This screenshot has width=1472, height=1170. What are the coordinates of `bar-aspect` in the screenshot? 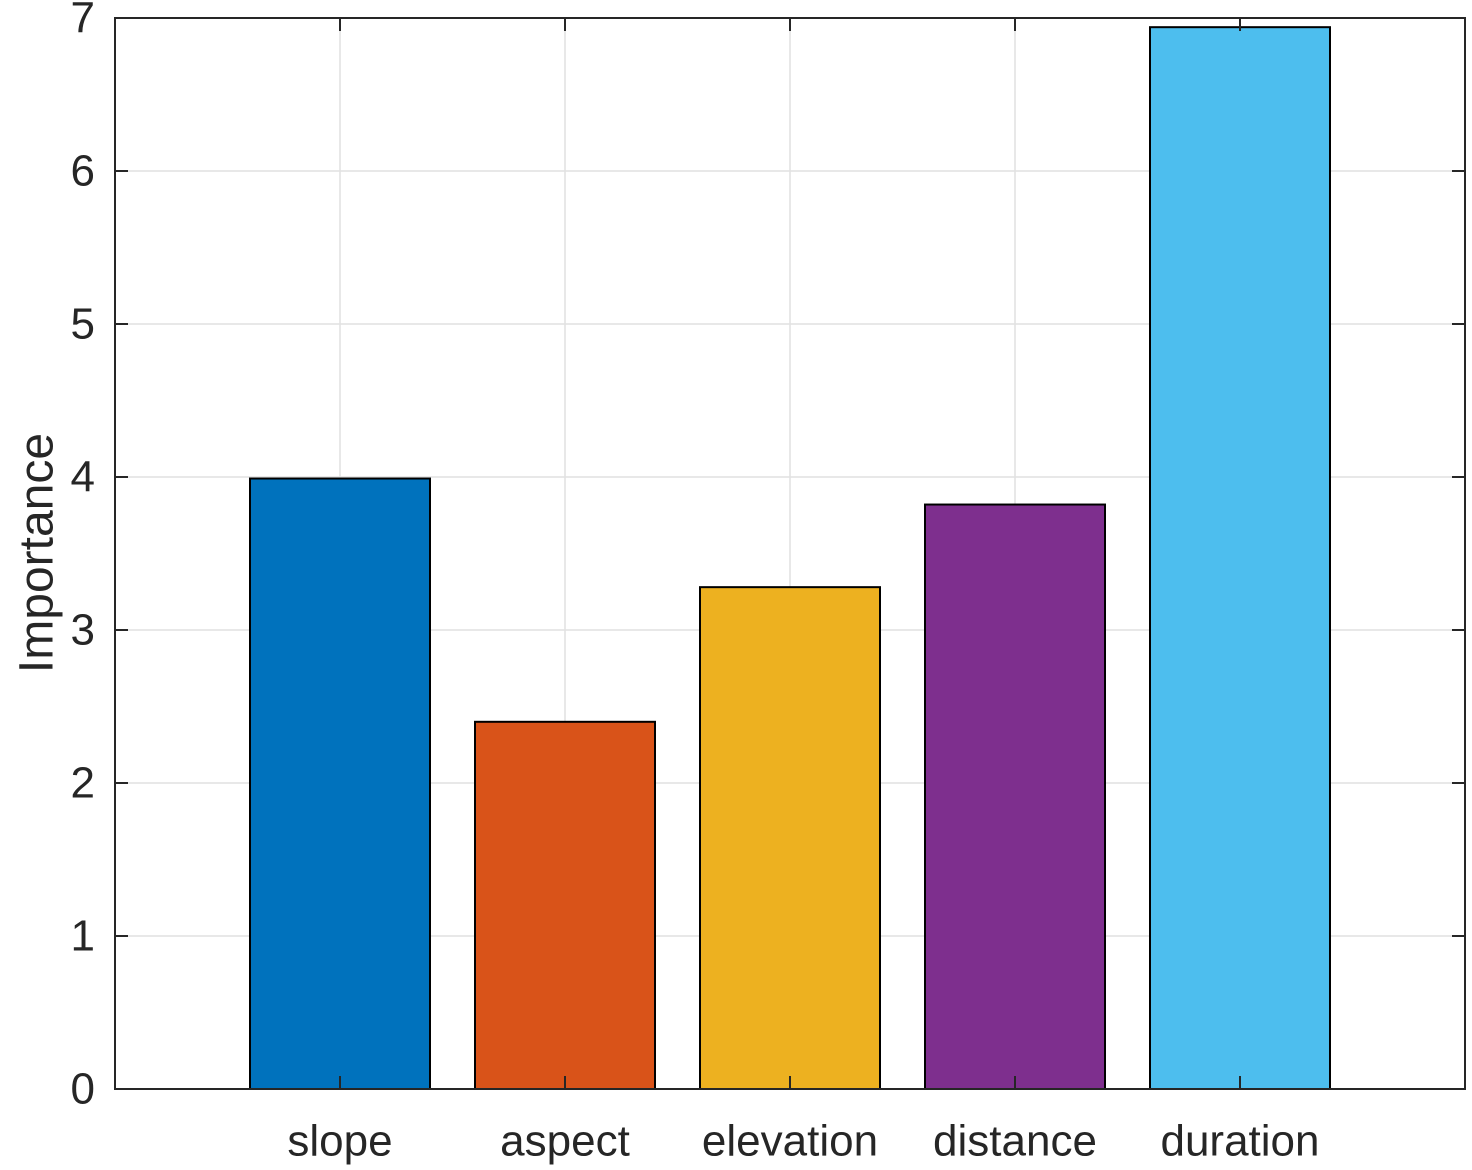 It's located at (565, 905).